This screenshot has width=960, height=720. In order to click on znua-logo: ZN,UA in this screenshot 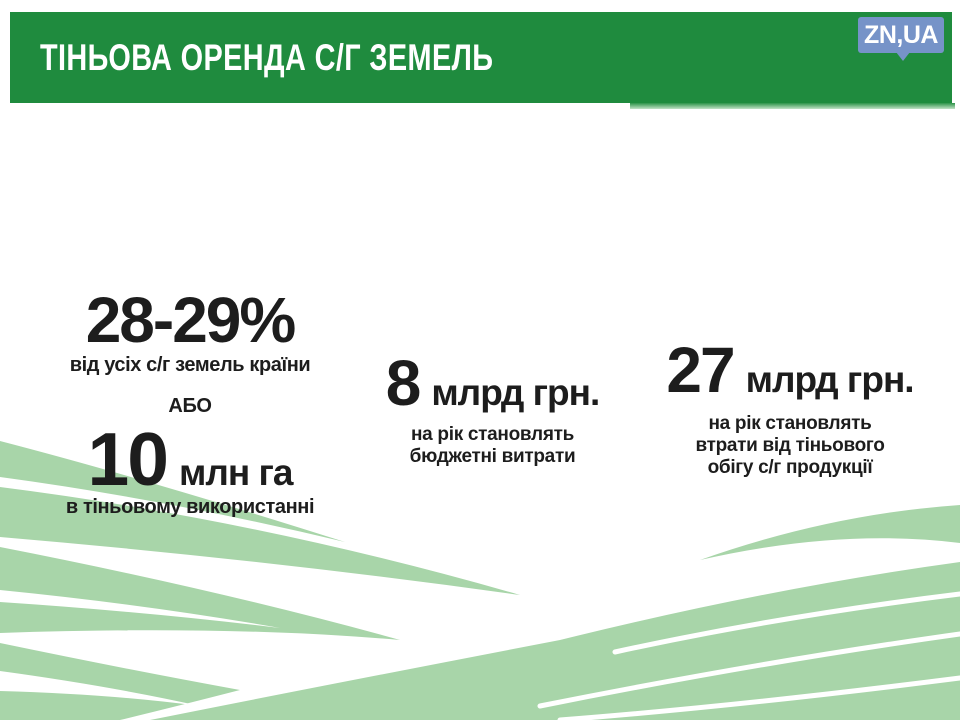, I will do `click(901, 39)`.